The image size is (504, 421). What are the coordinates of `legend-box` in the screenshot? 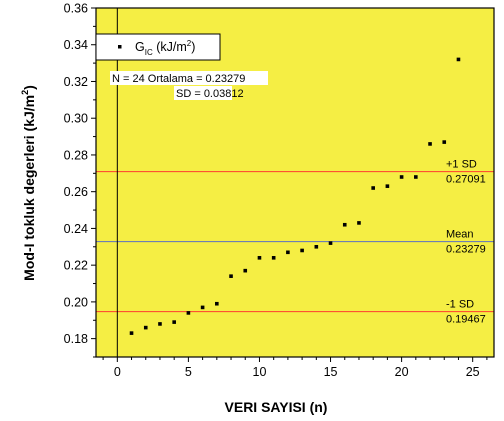 It's located at (158, 47).